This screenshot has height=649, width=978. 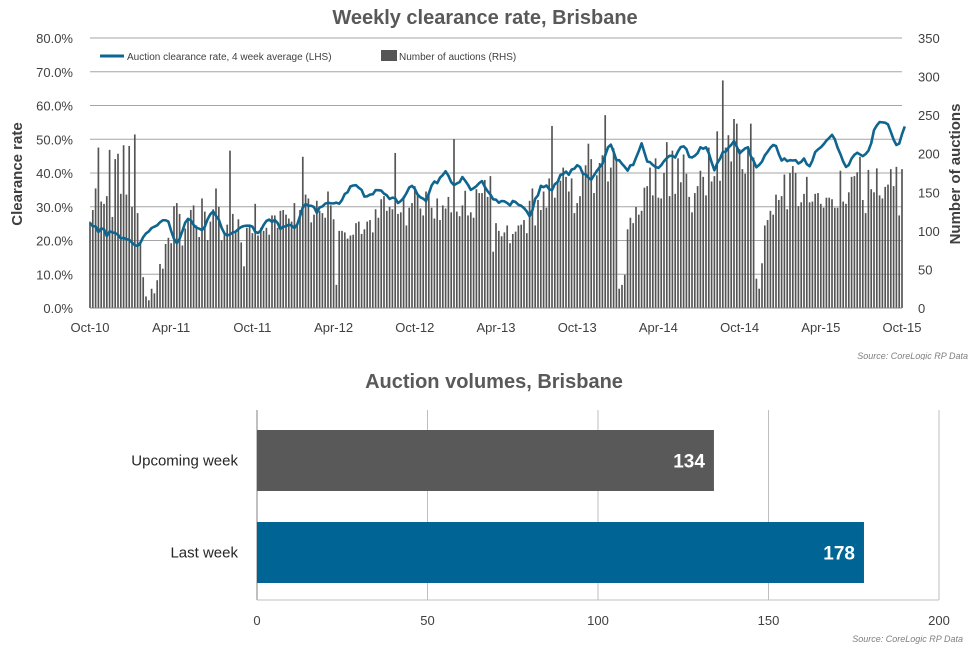 I want to click on chart2-x-axis-ticks: 0 50 100 150 200, so click(x=601, y=620).